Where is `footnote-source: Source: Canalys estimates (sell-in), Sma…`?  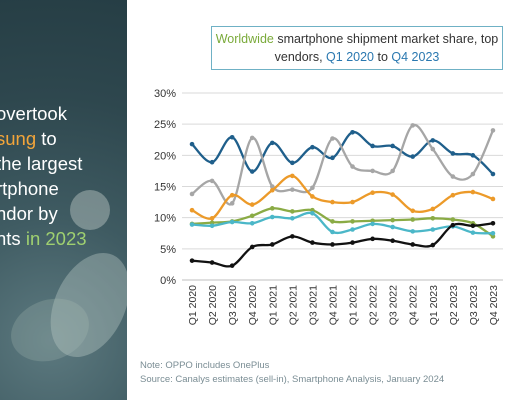
footnote-source: Source: Canalys estimates (sell-in), Sma… is located at coordinates (292, 379).